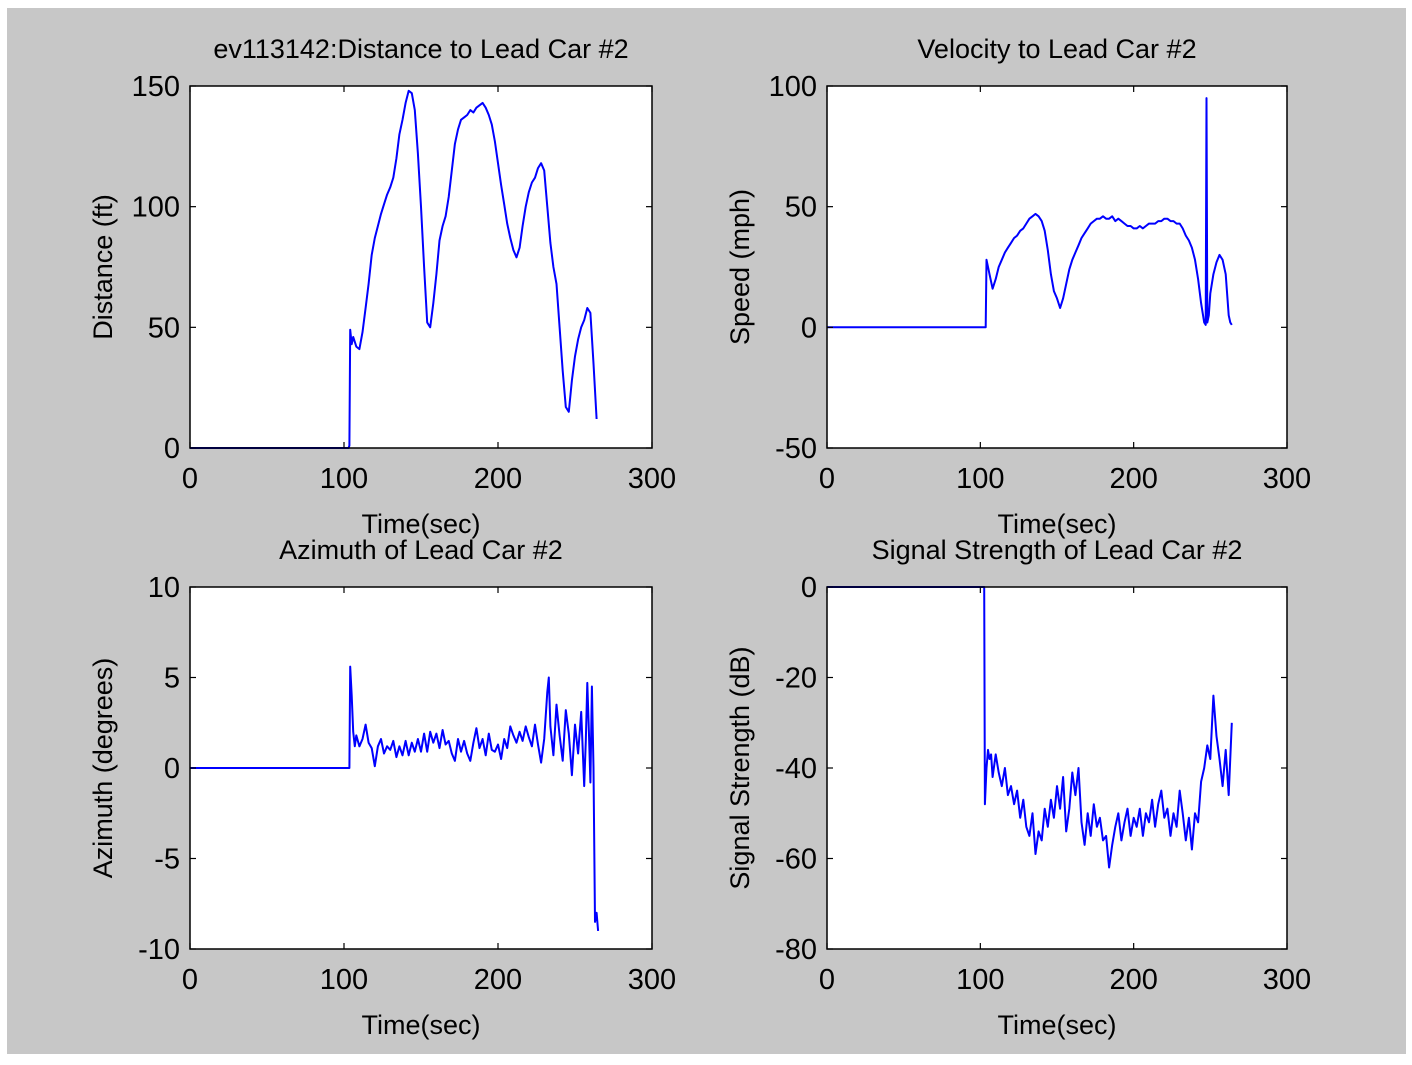  I want to click on y-tick-label: -80, so click(796, 950).